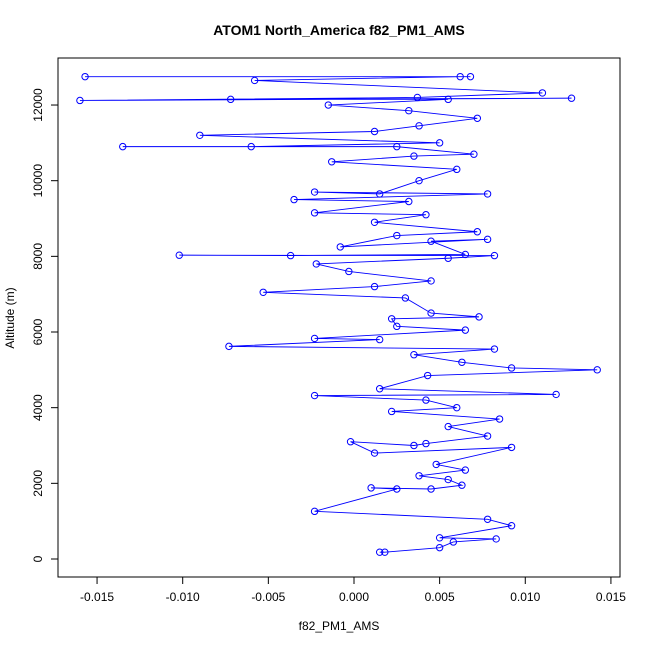  I want to click on y-tick-label: 12000, so click(38, 105).